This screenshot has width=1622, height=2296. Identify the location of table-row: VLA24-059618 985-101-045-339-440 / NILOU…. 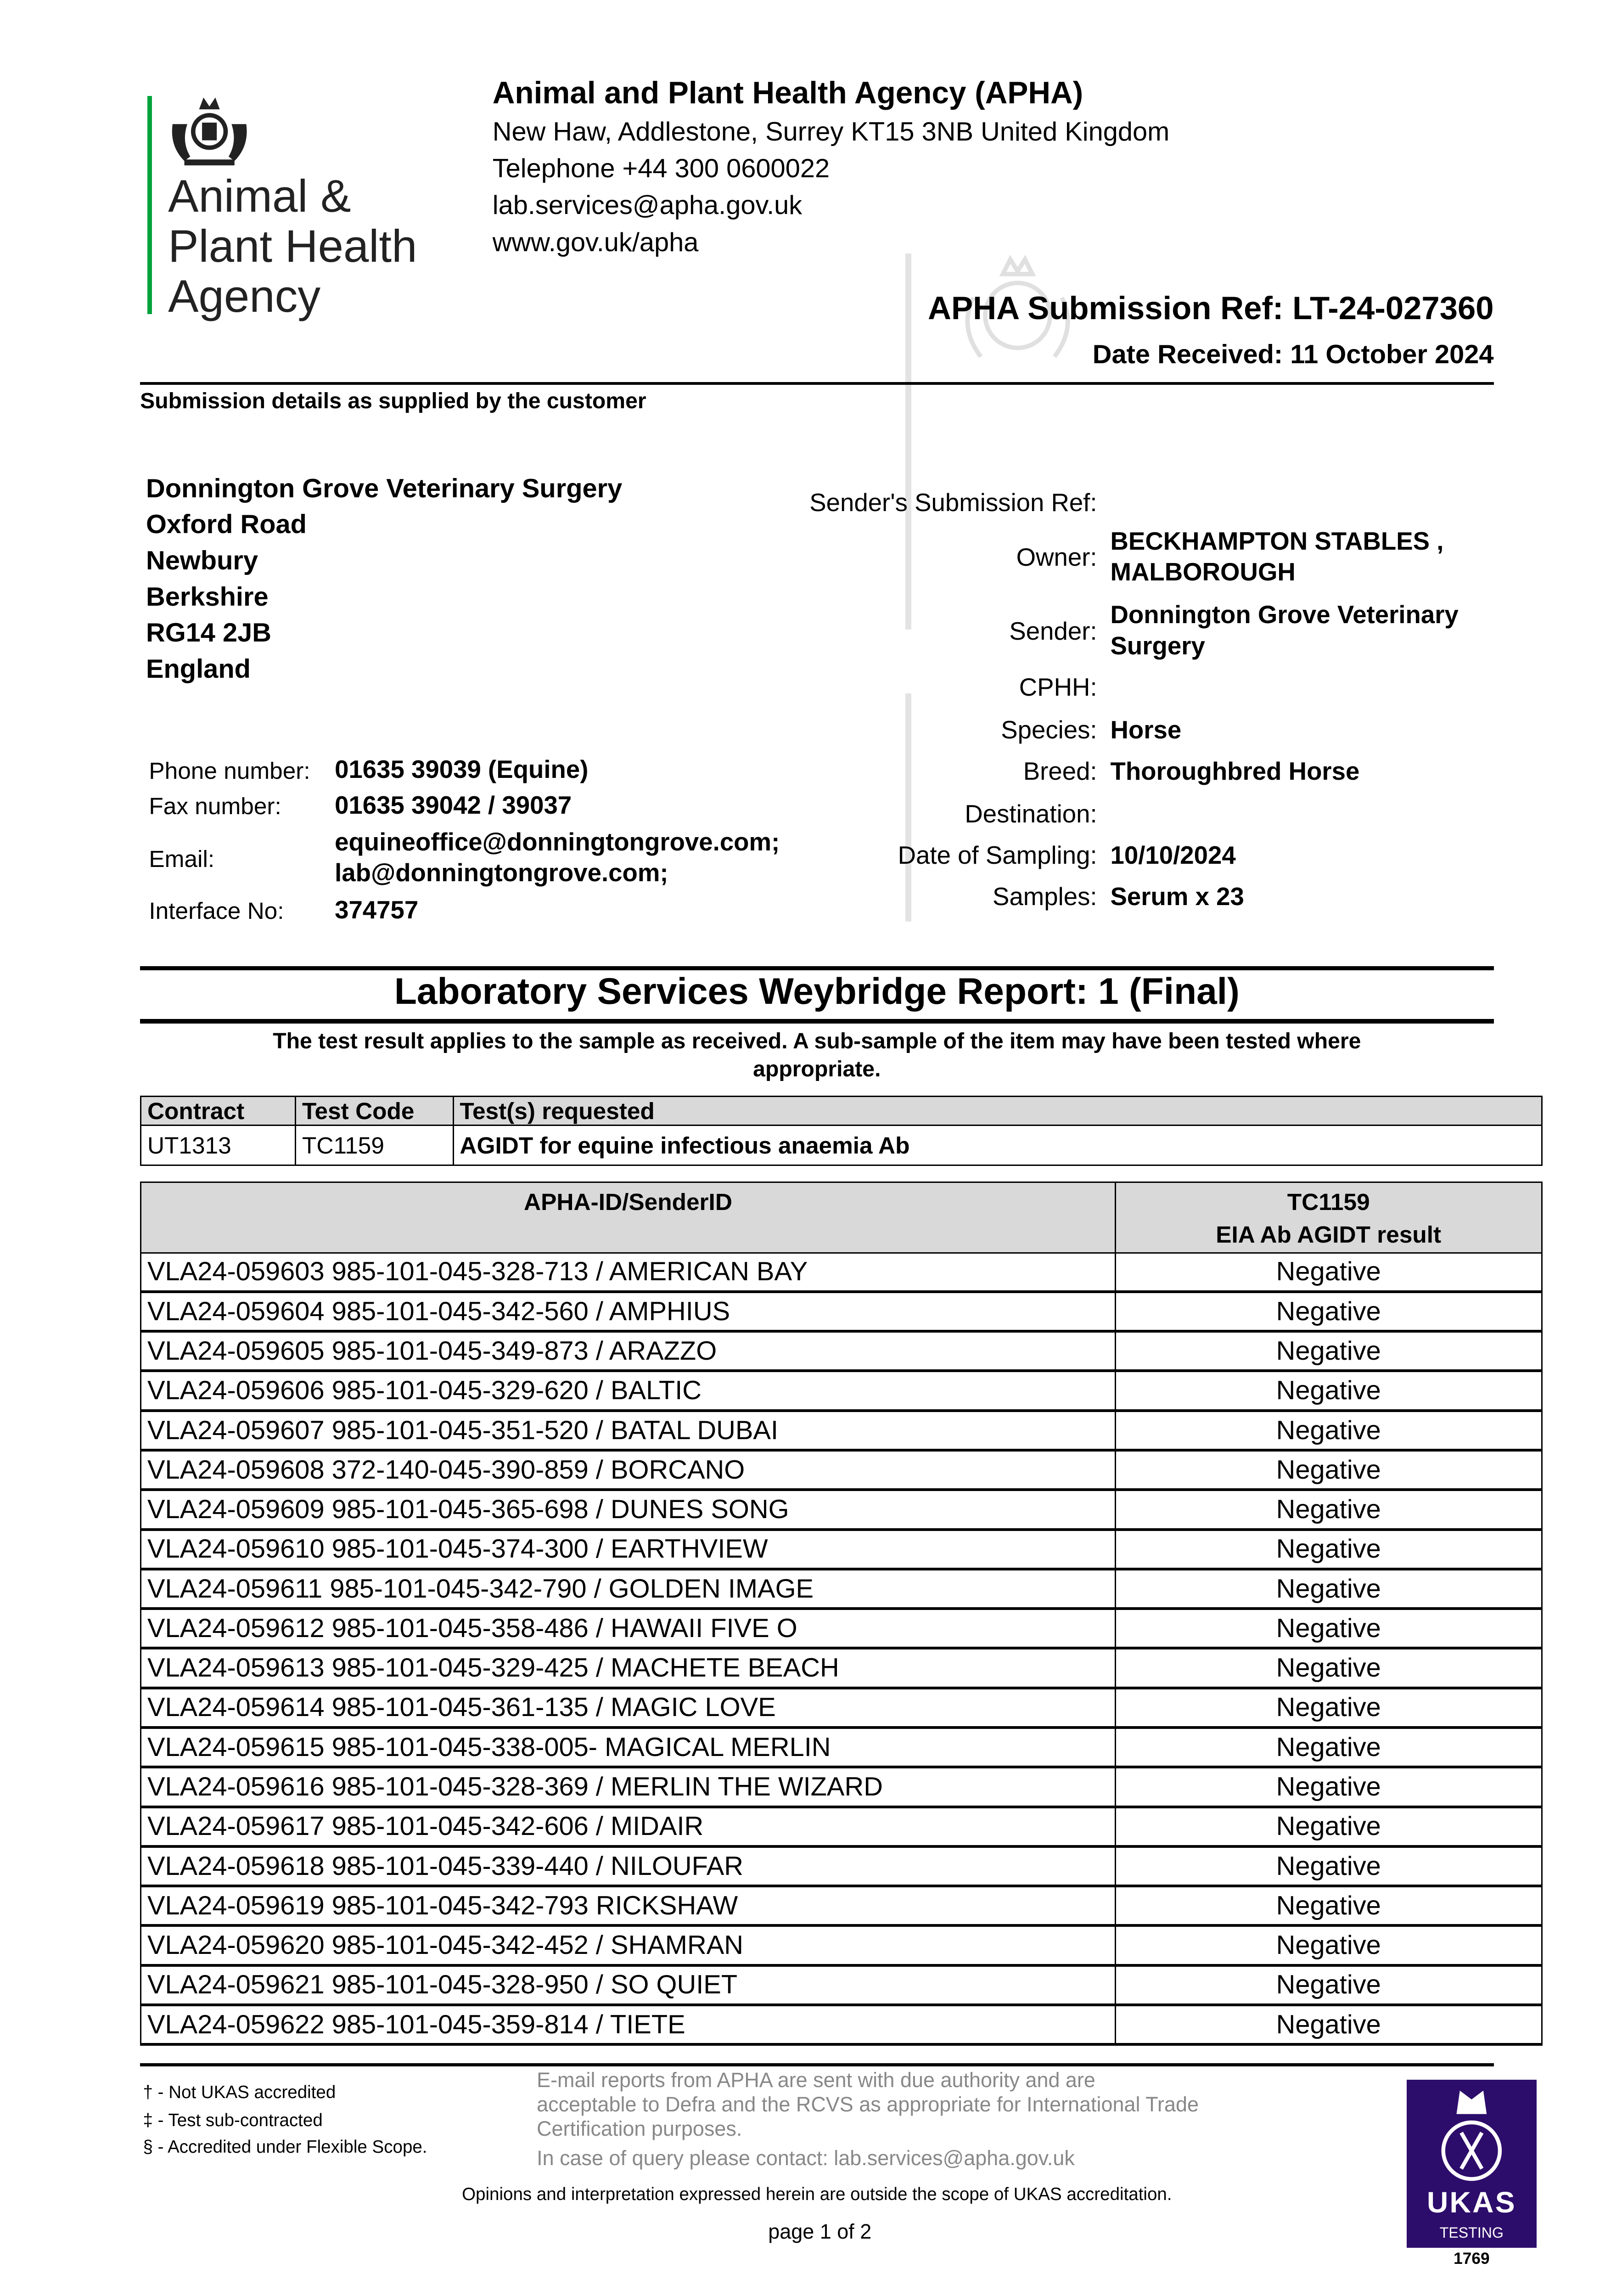
(841, 1867).